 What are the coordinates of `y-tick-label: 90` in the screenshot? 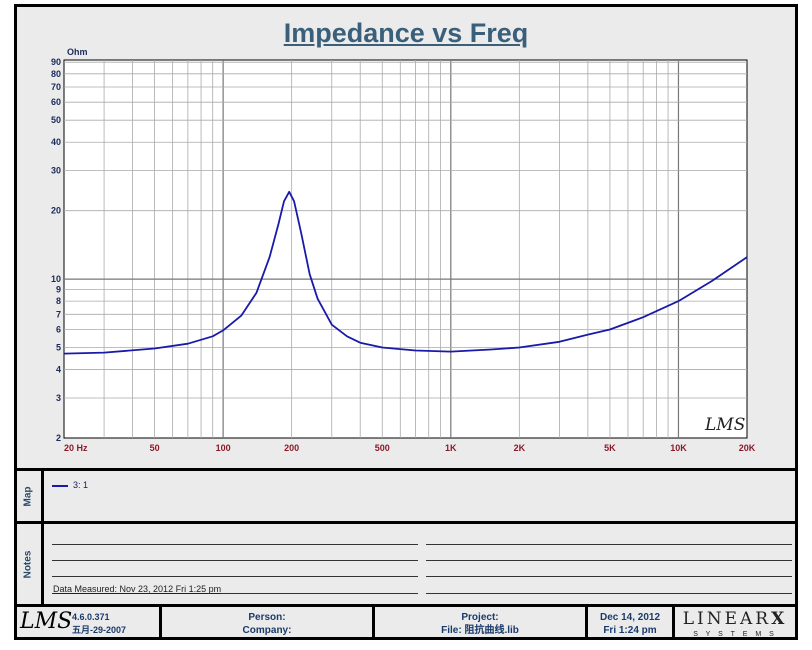 It's located at (56, 62).